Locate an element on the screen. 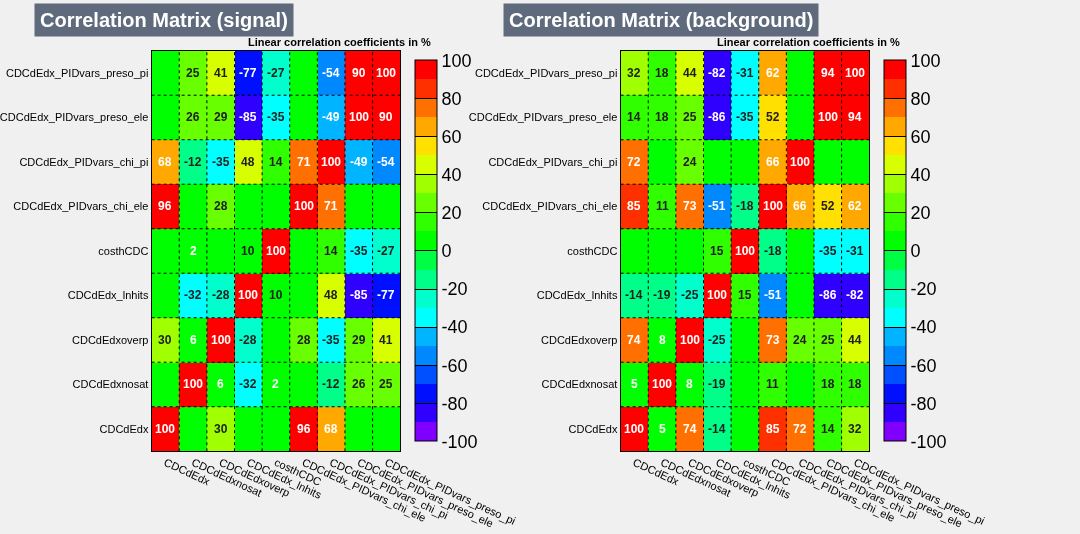 The image size is (1080, 534). data-label: -85 is located at coordinates (248, 117).